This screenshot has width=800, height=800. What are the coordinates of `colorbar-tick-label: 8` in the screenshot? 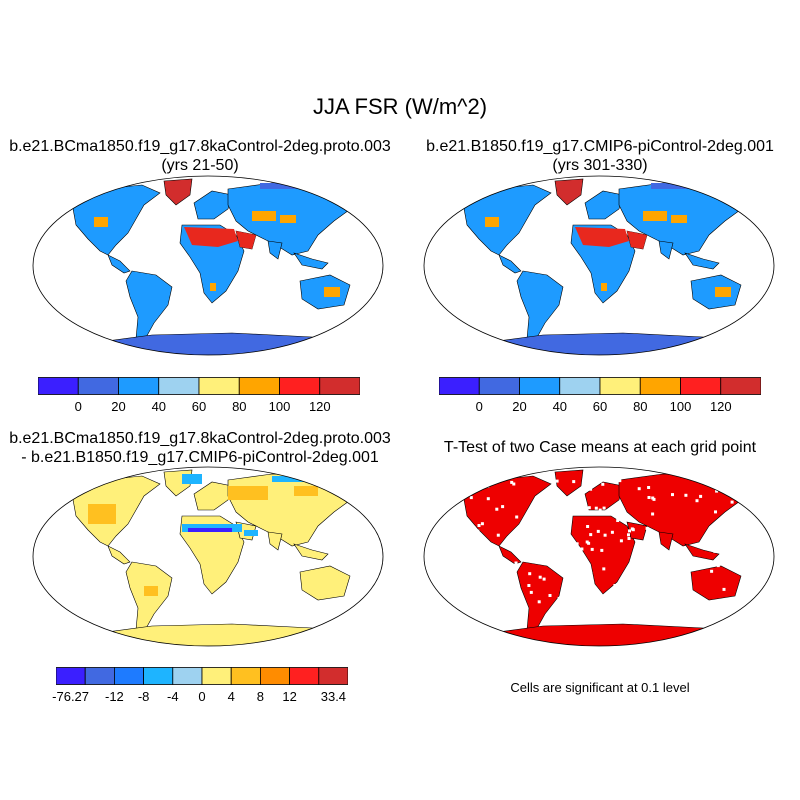 It's located at (260, 696).